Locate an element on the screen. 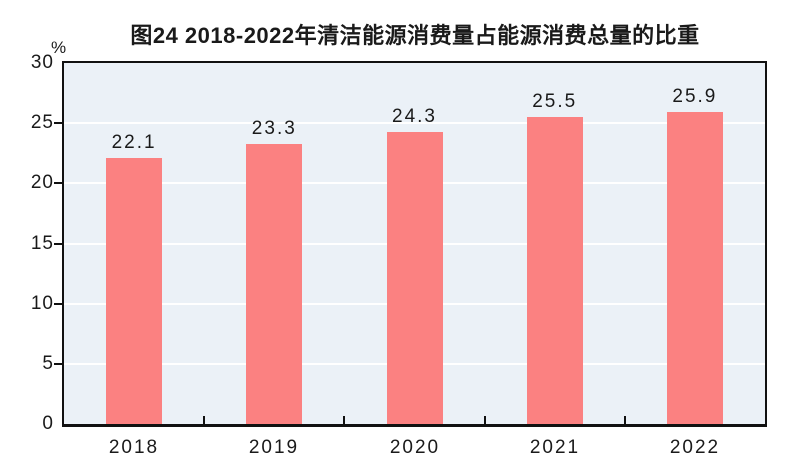  bar-value-label: 22.1 is located at coordinates (134, 142).